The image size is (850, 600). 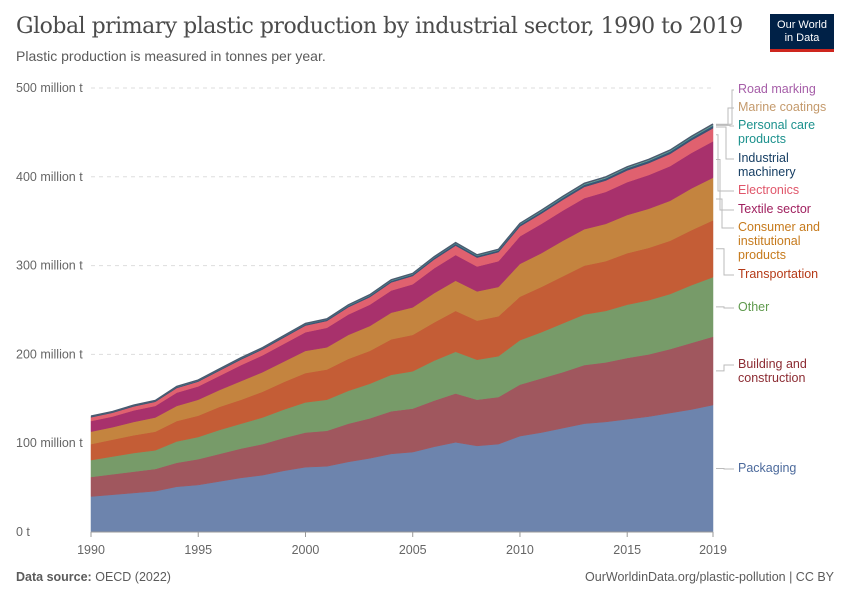 I want to click on legend-label-consumer-and-institutional-products: Consumer and institutional products, so click(x=779, y=241).